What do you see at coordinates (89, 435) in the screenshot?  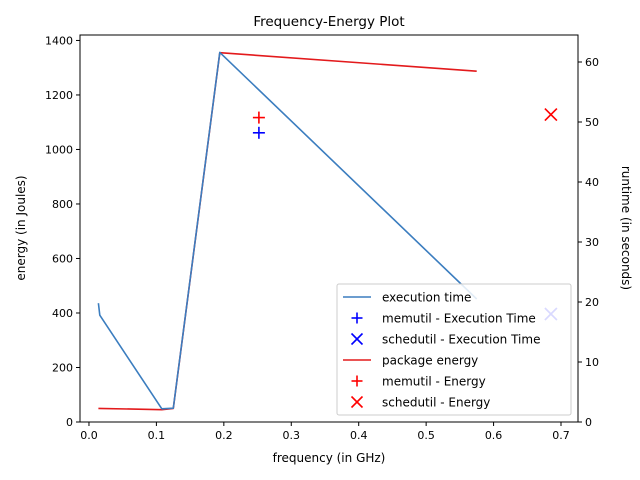 I see `x-tick-label: 0.0` at bounding box center [89, 435].